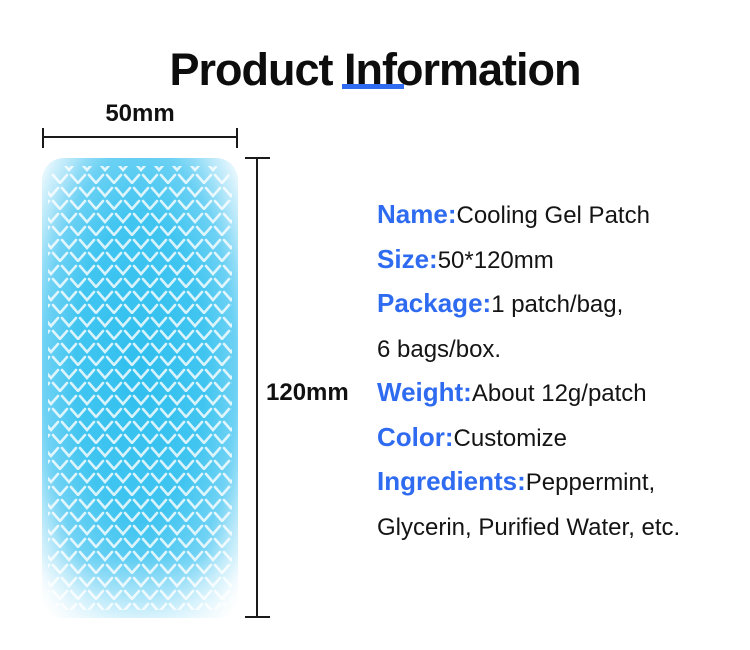  I want to click on spec-value: Customize, so click(510, 438).